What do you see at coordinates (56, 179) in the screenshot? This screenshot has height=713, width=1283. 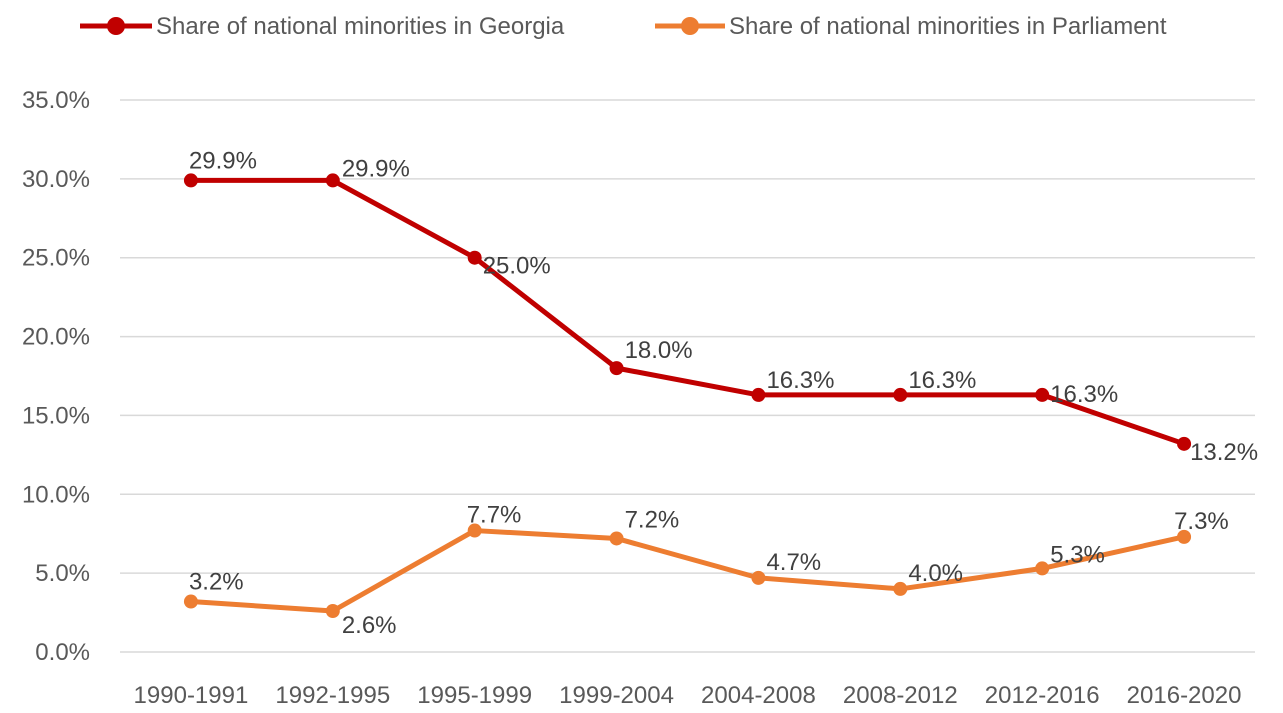 I see `y-tick-label: 30.0%` at bounding box center [56, 179].